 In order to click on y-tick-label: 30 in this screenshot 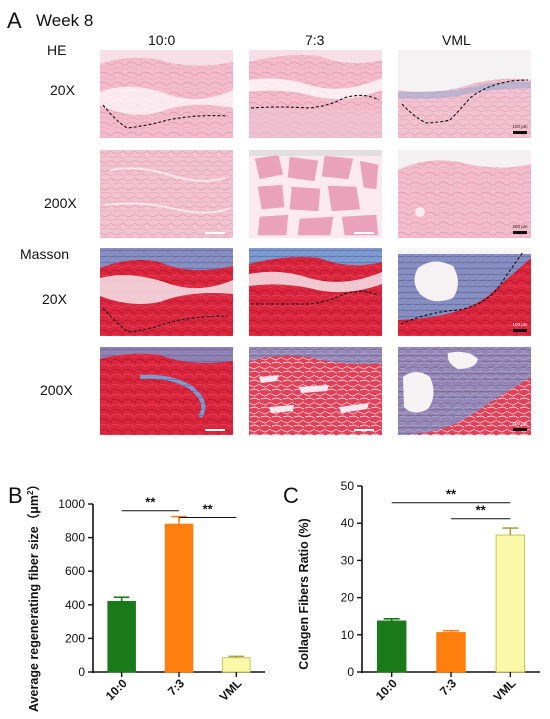, I will do `click(348, 560)`.